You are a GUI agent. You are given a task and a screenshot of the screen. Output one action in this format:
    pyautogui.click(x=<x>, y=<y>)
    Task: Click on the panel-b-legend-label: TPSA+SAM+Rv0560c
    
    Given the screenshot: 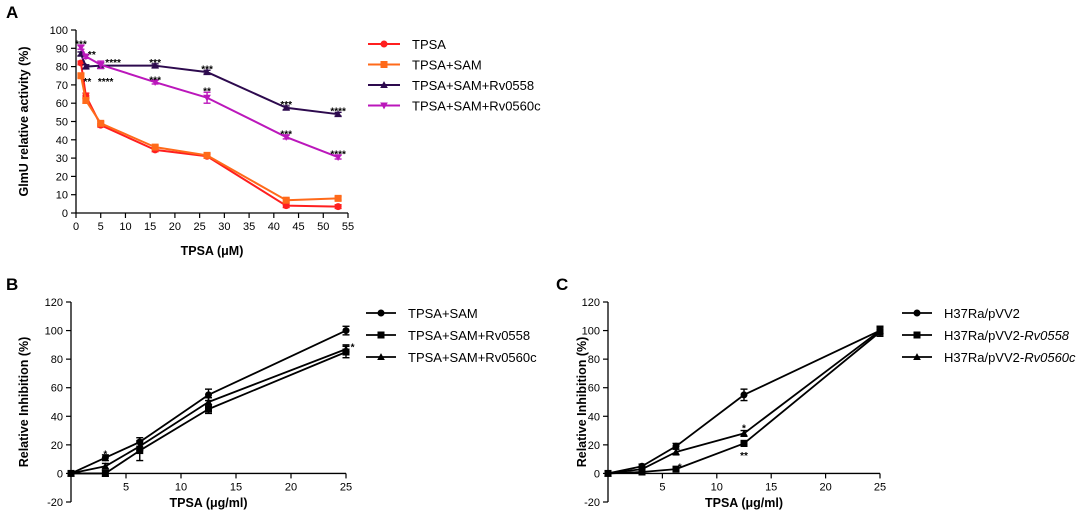 What is the action you would take?
    pyautogui.click(x=472, y=357)
    